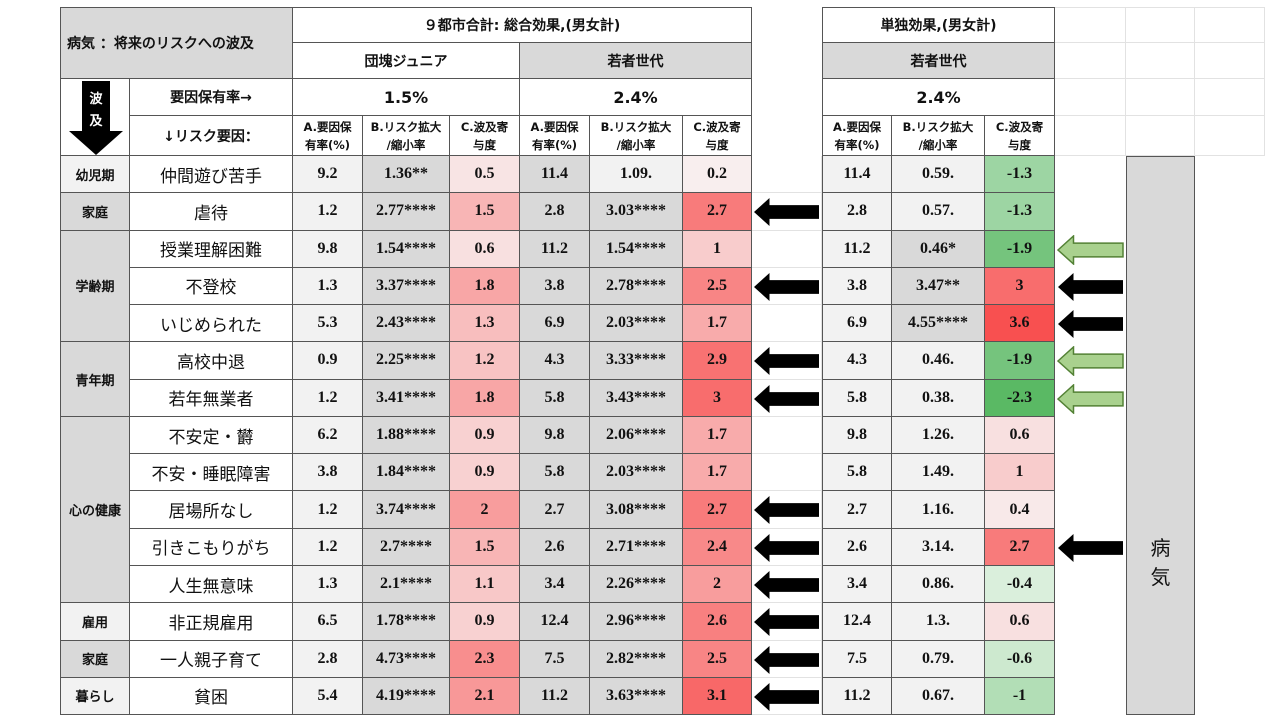 This screenshot has height=720, width=1280. What do you see at coordinates (96, 121) in the screenshot?
I see `down-arrow-label-2: 及` at bounding box center [96, 121].